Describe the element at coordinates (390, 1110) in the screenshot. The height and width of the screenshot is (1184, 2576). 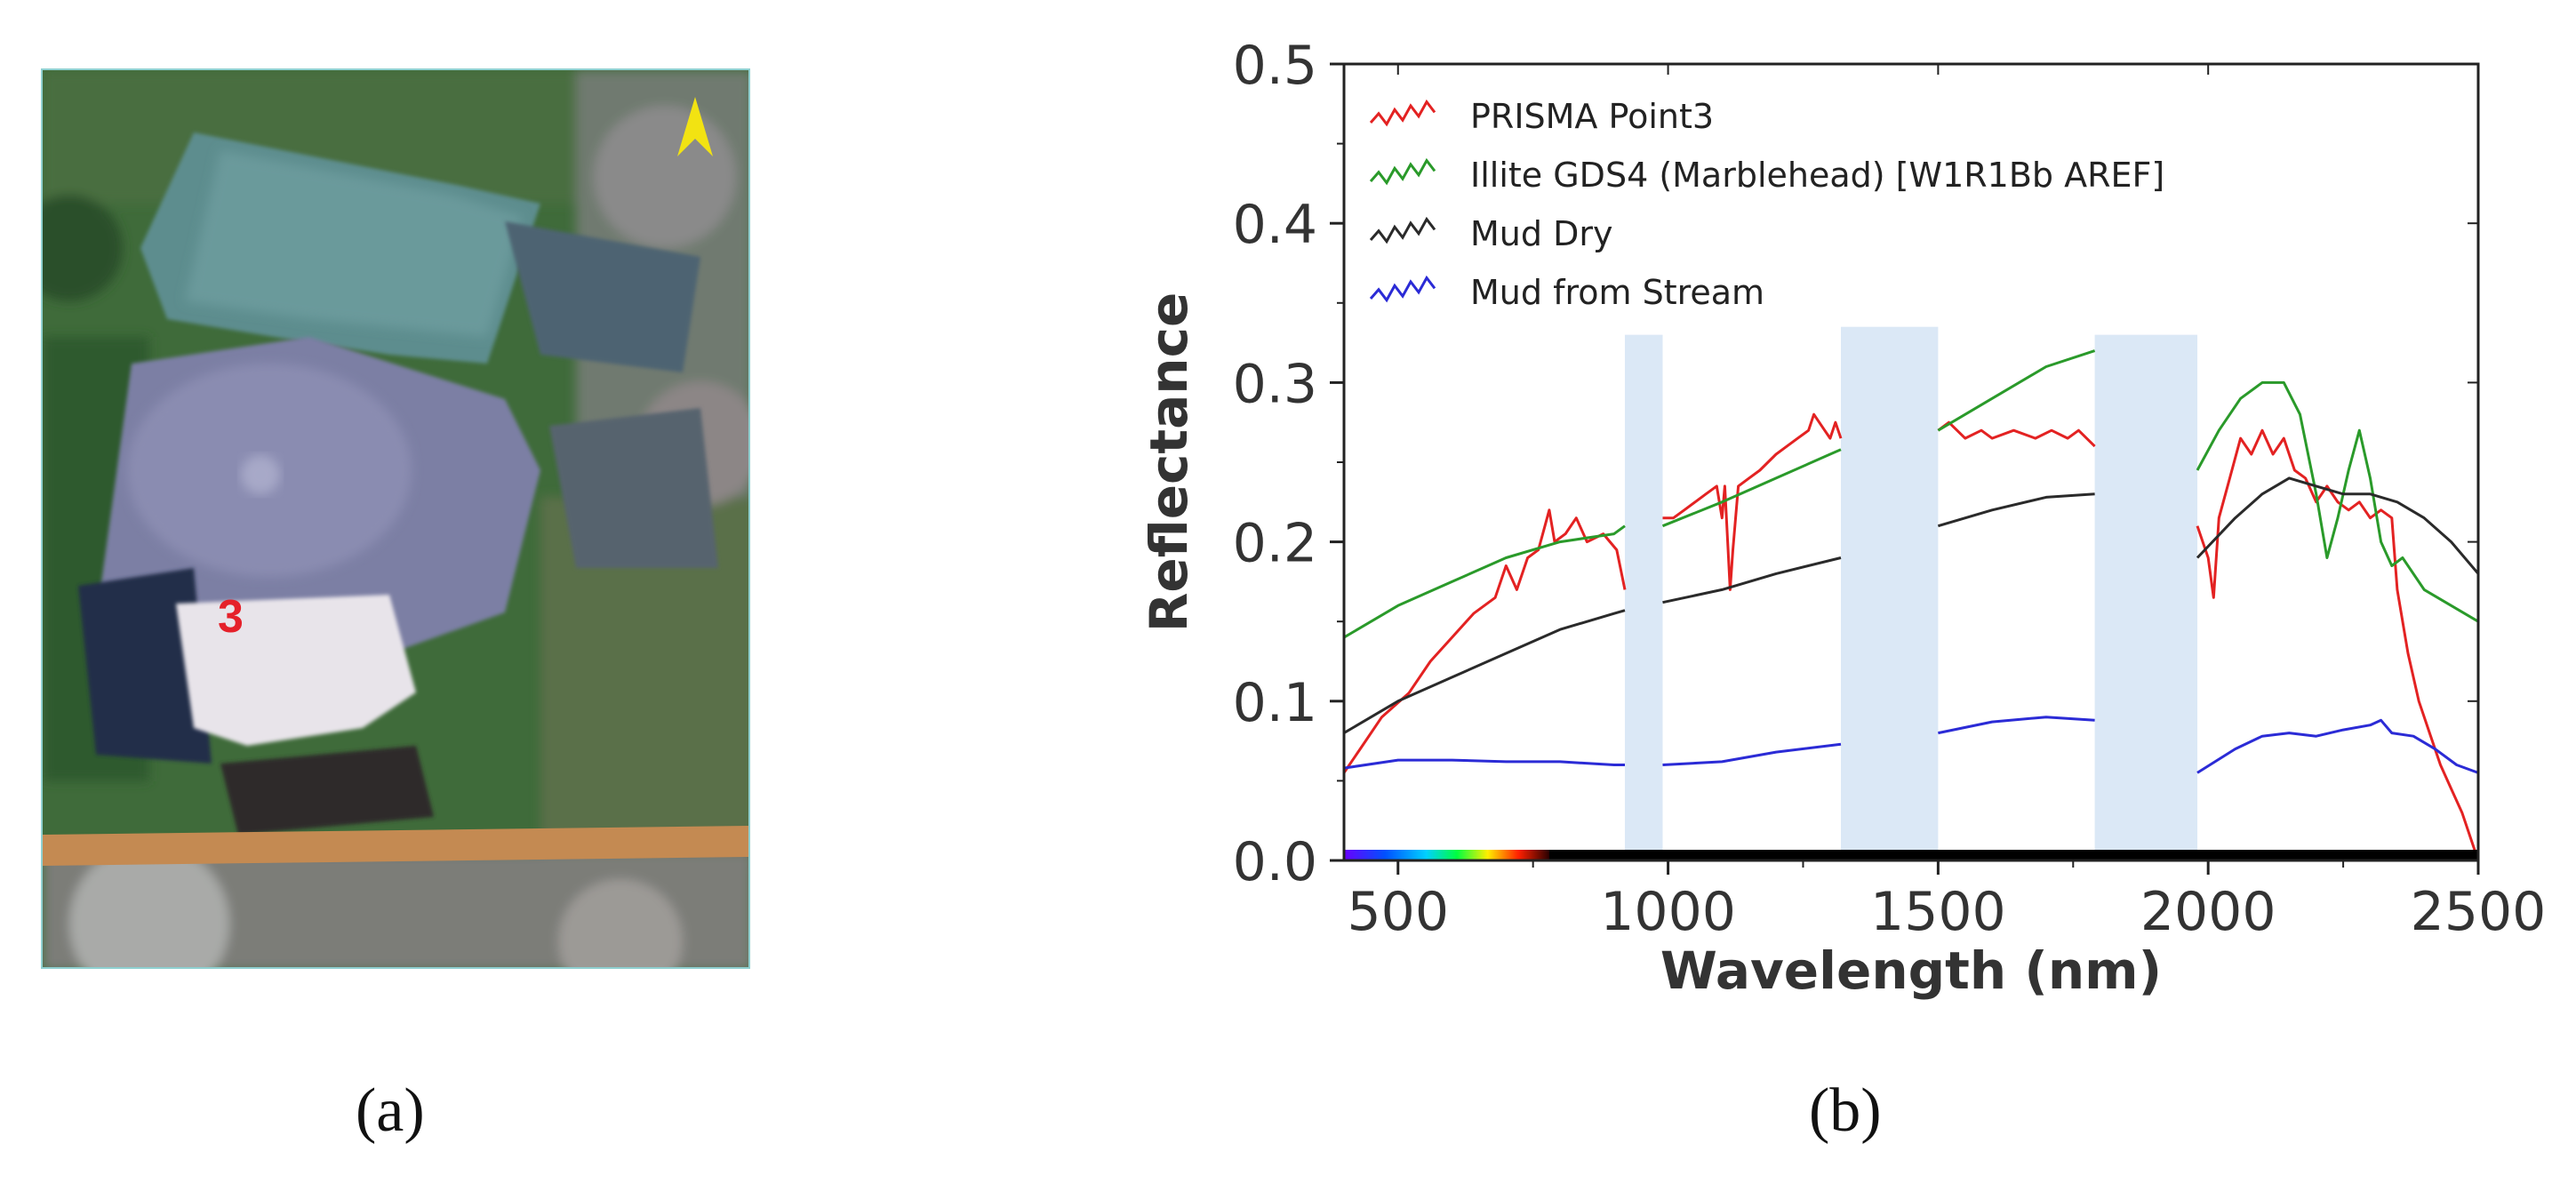
I see `panel-a-caption: (a)` at that location.